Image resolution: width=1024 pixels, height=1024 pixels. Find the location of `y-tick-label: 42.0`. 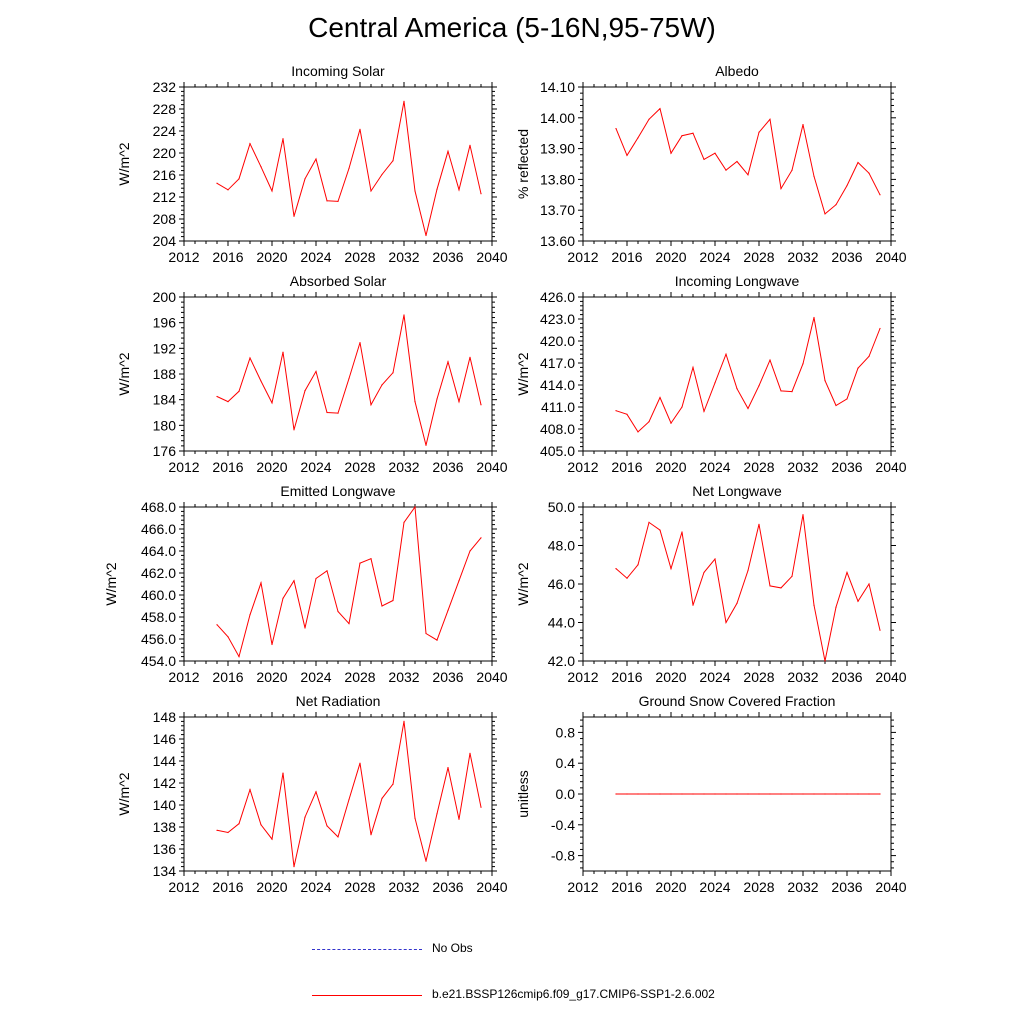

y-tick-label: 42.0 is located at coordinates (561, 661).